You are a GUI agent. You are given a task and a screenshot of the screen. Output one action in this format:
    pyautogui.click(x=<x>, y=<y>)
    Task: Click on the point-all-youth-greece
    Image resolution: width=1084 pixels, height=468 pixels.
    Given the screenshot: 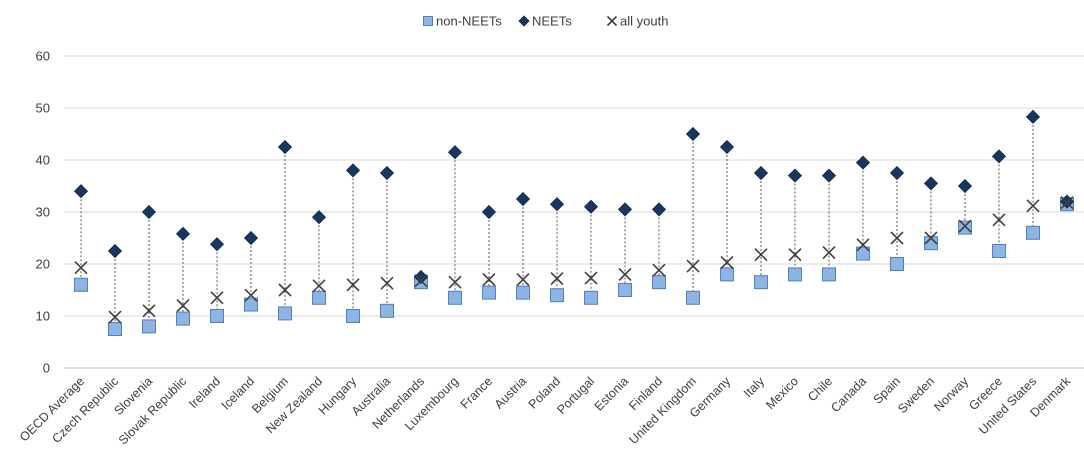 What is the action you would take?
    pyautogui.click(x=999, y=220)
    